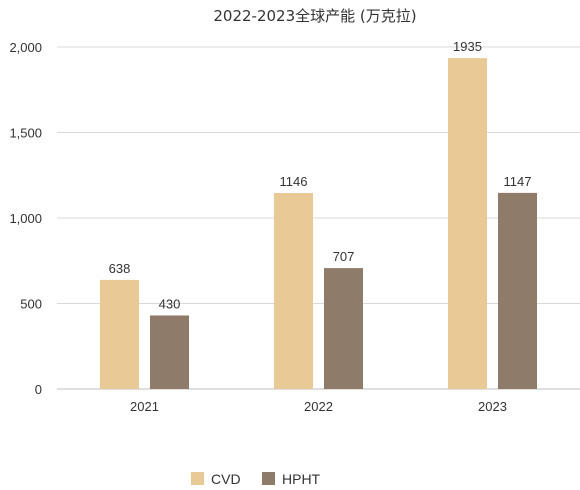 This screenshot has height=490, width=580. I want to click on y-axis: 0 500 1,000 1,500 2,000, so click(25, 218).